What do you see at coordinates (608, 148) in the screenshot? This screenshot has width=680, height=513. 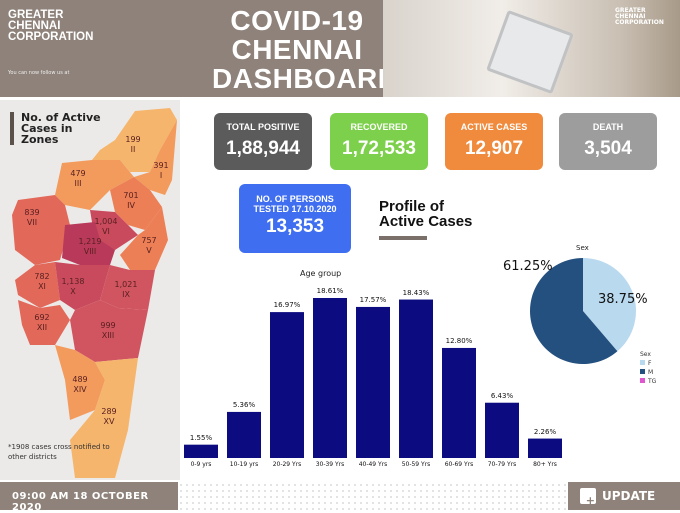 I see `stat-value: 3,504` at bounding box center [608, 148].